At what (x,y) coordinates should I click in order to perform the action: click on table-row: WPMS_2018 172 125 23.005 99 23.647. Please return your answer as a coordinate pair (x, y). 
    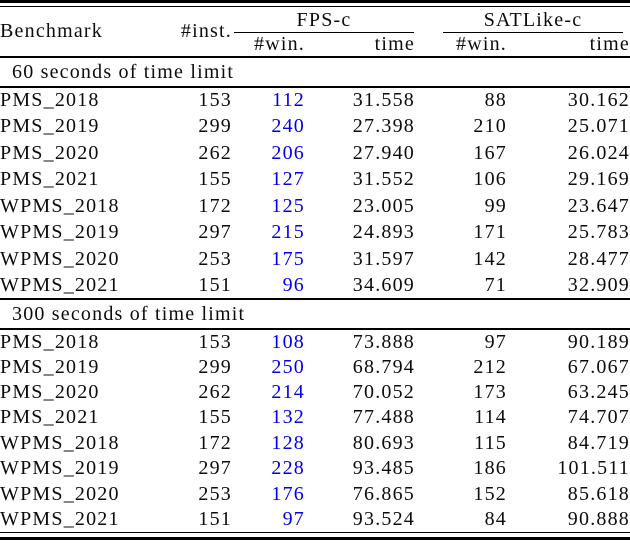
    Looking at the image, I should click on (315, 206).